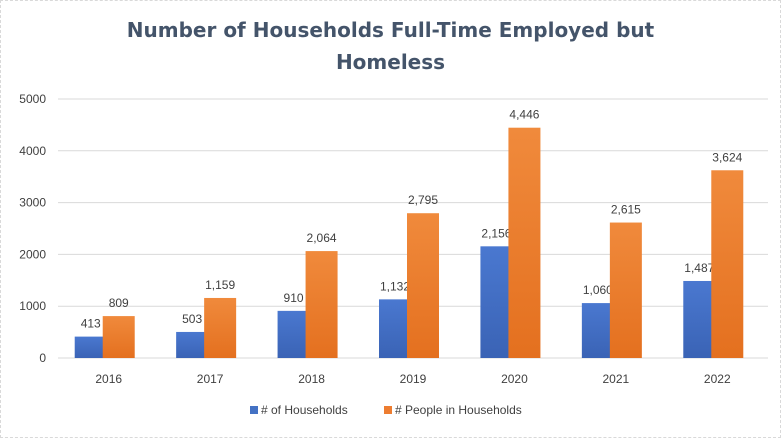 This screenshot has width=781, height=438. What do you see at coordinates (119, 303) in the screenshot?
I see `data-label: 809` at bounding box center [119, 303].